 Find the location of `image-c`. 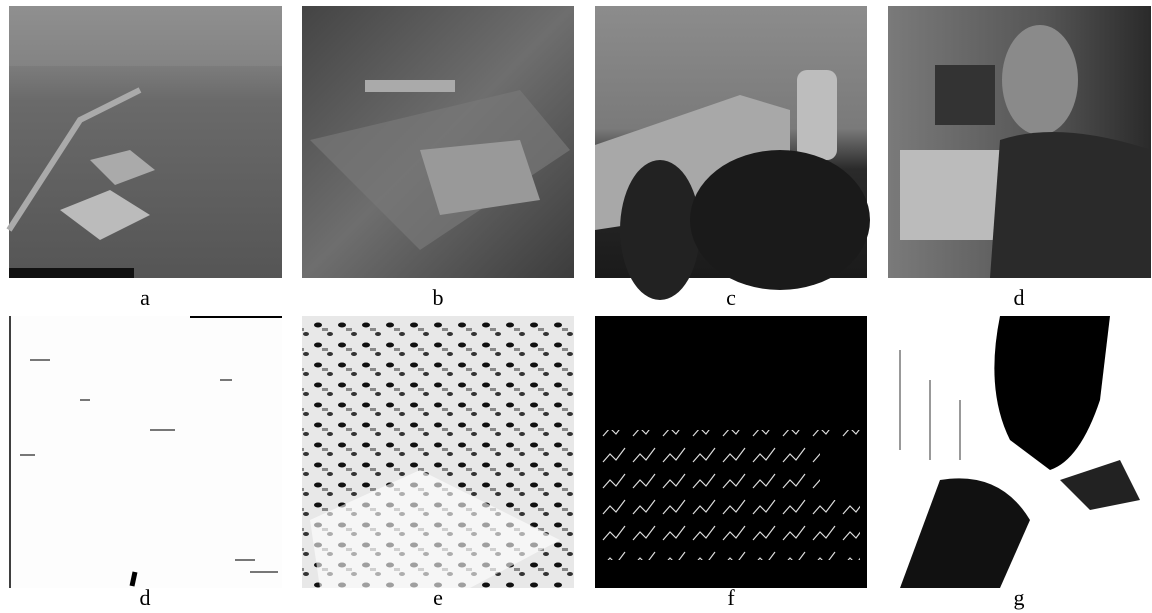

image-c is located at coordinates (732, 153).